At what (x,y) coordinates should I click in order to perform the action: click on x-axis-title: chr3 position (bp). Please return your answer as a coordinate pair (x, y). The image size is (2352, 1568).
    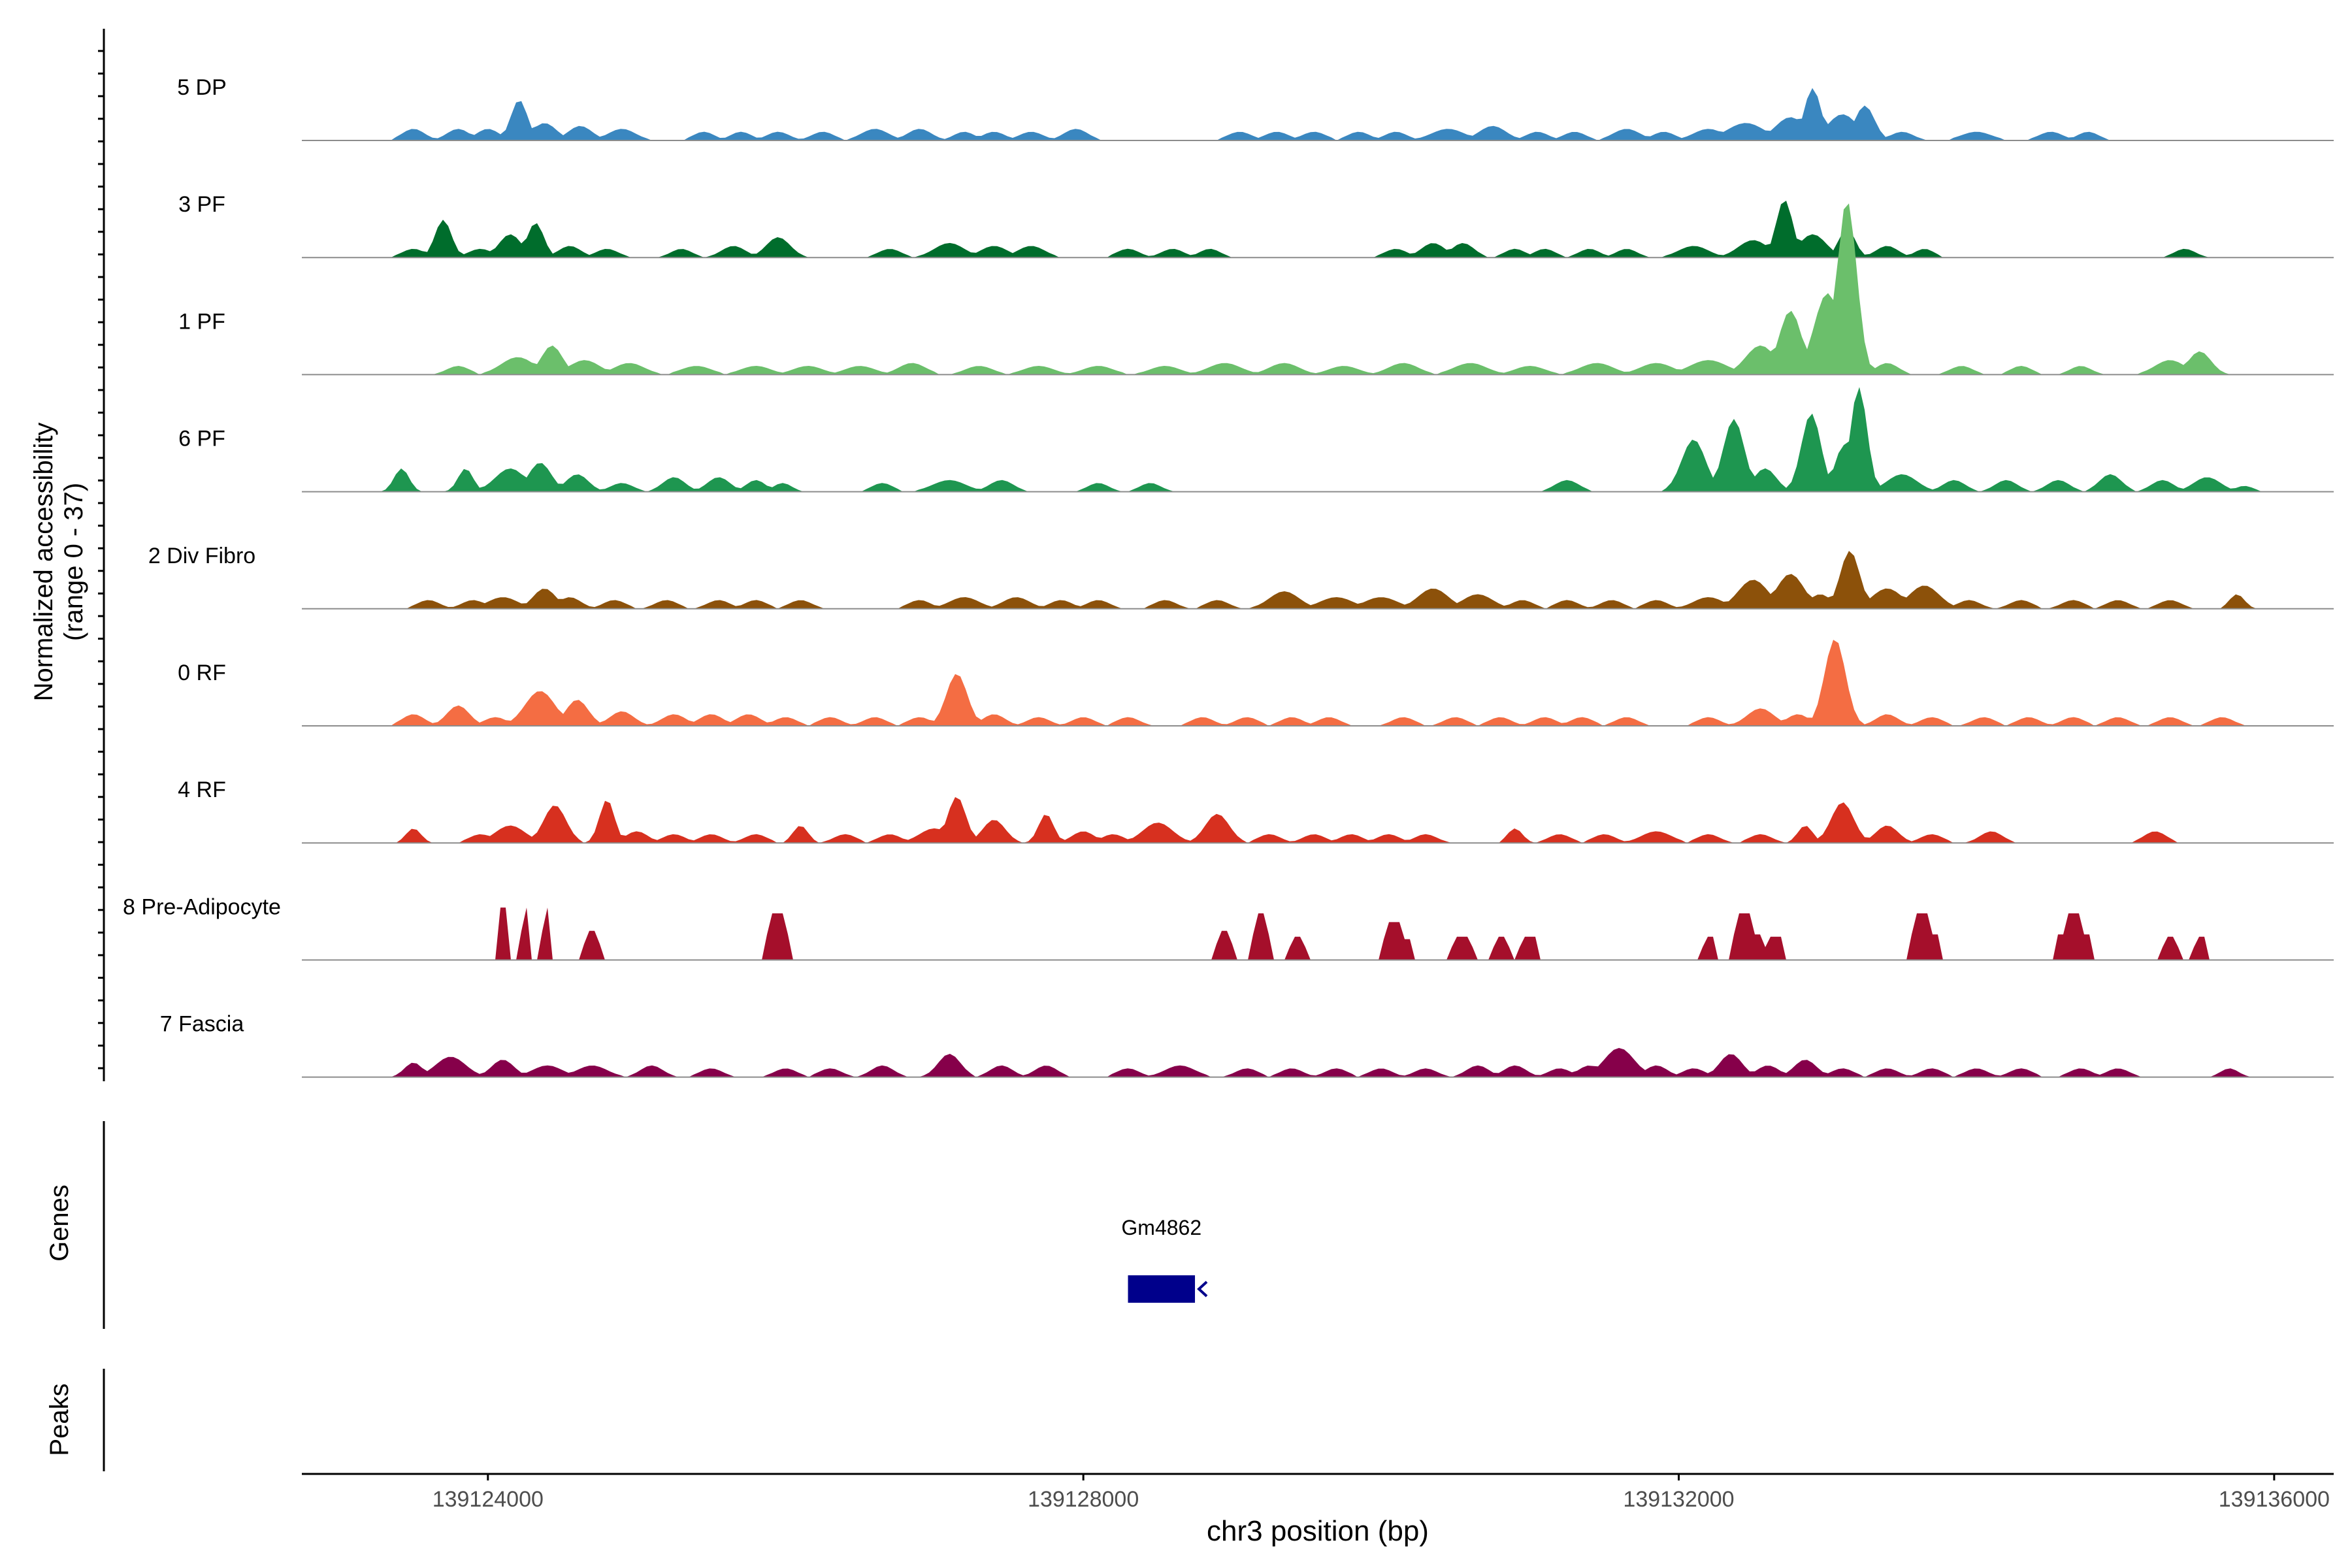
    Looking at the image, I should click on (1318, 1531).